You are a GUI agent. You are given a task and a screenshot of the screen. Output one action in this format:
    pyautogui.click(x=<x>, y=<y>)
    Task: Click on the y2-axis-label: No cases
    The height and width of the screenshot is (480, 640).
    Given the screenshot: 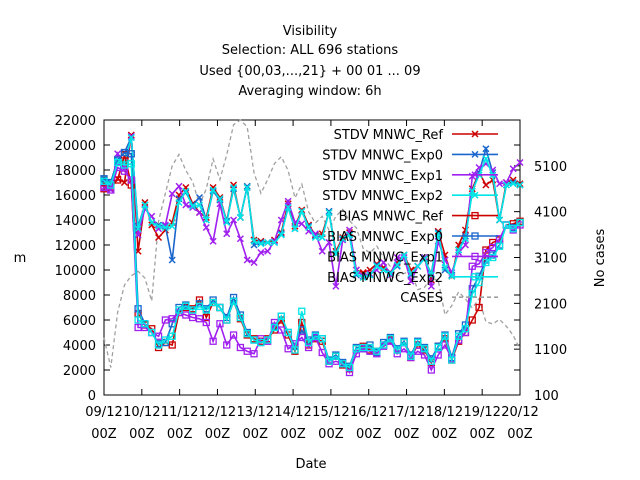 What is the action you would take?
    pyautogui.click(x=600, y=258)
    